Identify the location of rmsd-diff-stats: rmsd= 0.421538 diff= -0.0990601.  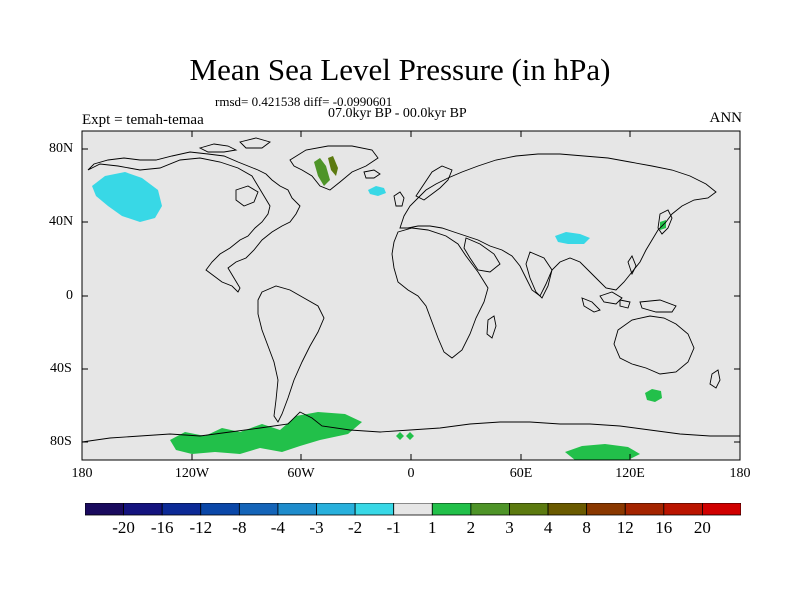
(304, 101).